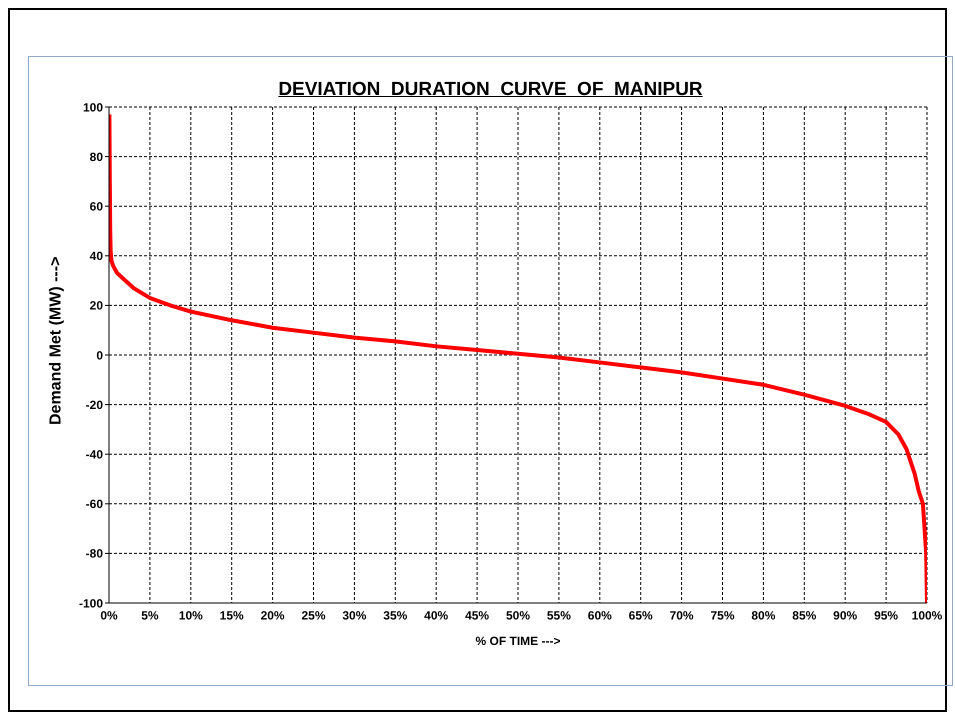 The image size is (955, 720). Describe the element at coordinates (518, 615) in the screenshot. I see `x-tick-label: 50%` at that location.